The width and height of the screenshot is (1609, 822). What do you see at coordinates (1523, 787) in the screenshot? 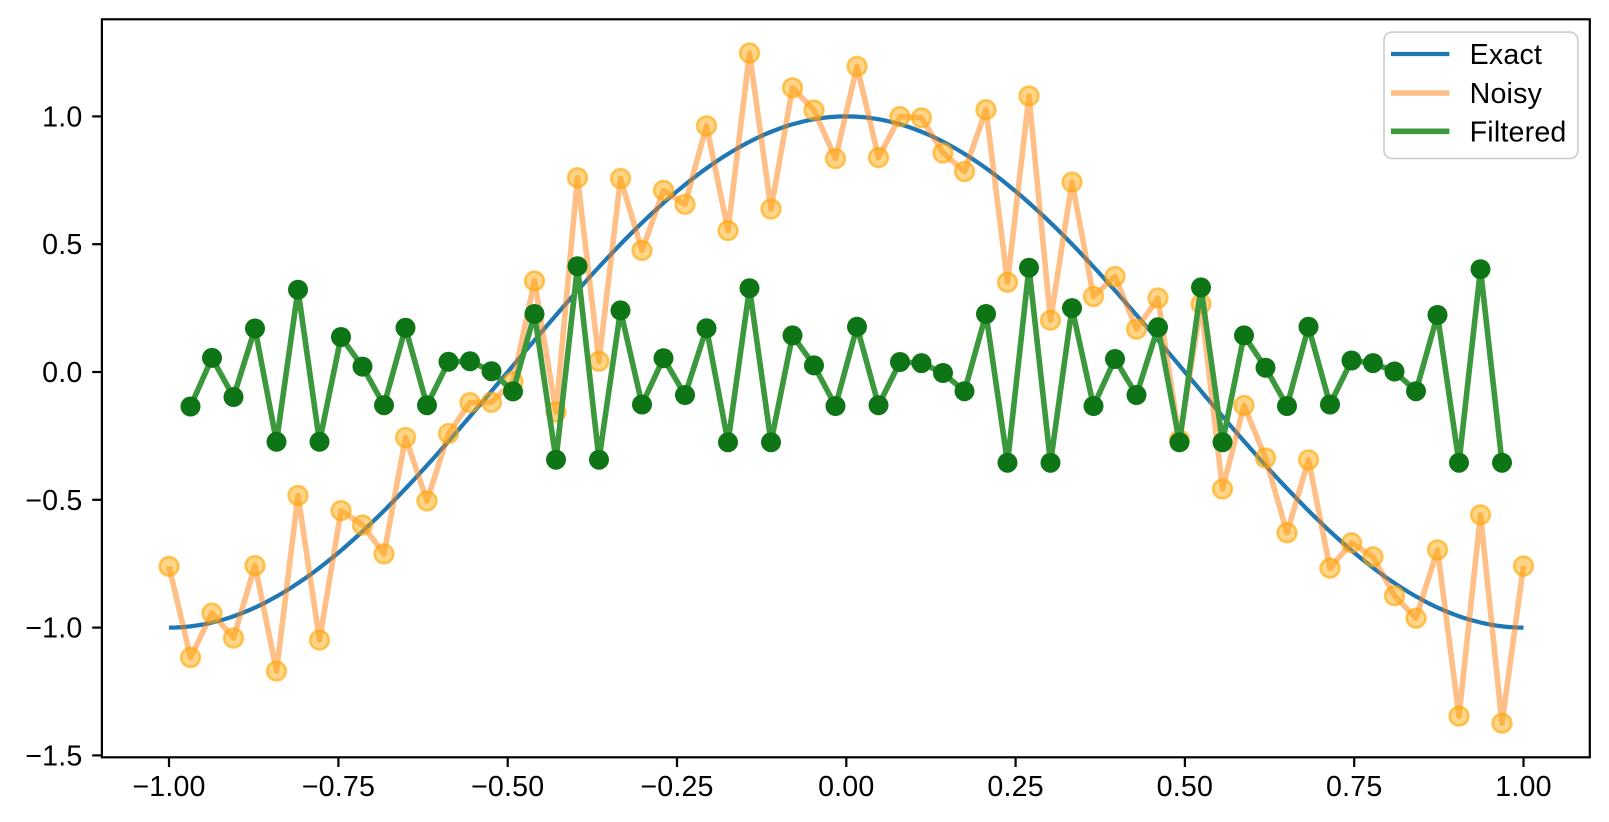
I see `svg-text: 1.00` at bounding box center [1523, 787].